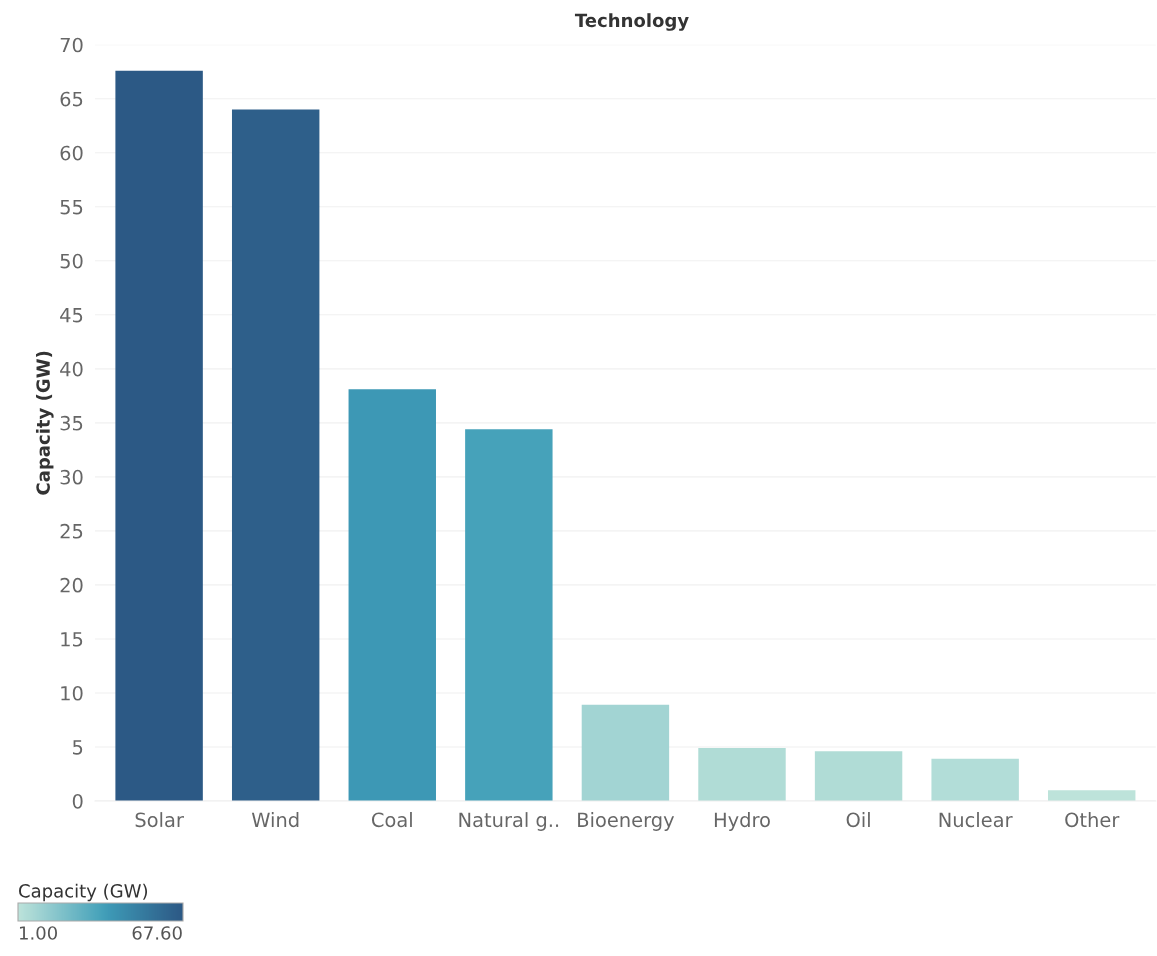 The height and width of the screenshot is (956, 1157). I want to click on x-tick-label: Nuclear, so click(976, 820).